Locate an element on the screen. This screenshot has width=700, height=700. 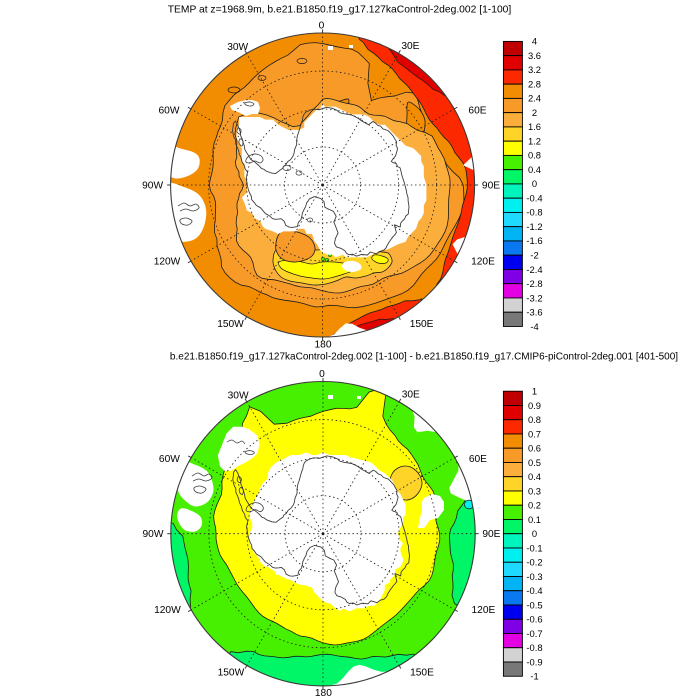
svg-text: 1 is located at coordinates (534, 391).